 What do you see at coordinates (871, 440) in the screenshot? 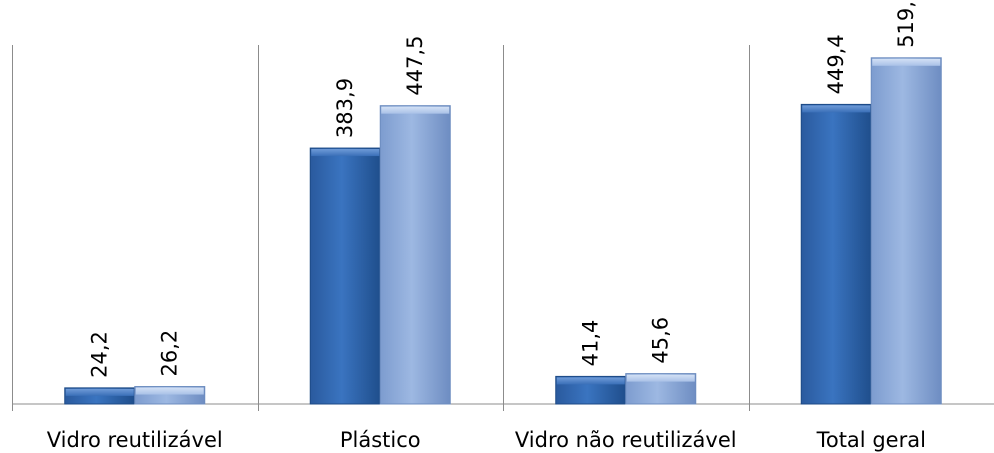
I see `category-label-4: Total geral` at bounding box center [871, 440].